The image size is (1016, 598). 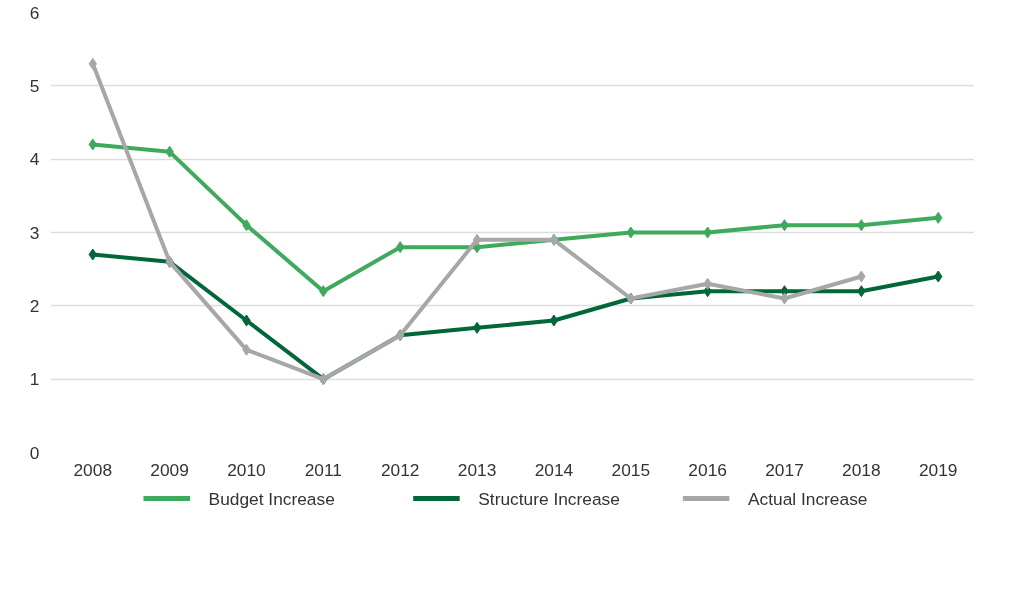 What do you see at coordinates (246, 469) in the screenshot?
I see `x-tick-label: 2010` at bounding box center [246, 469].